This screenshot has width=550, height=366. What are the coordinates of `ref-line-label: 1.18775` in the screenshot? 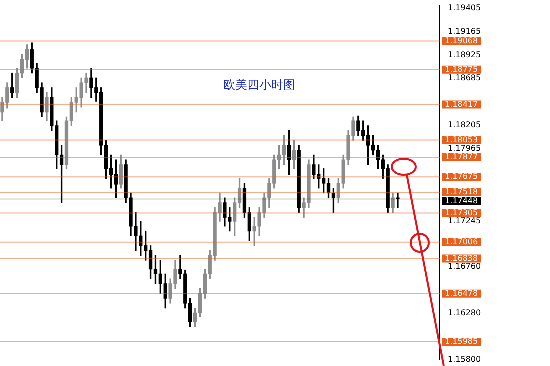 It's located at (461, 69).